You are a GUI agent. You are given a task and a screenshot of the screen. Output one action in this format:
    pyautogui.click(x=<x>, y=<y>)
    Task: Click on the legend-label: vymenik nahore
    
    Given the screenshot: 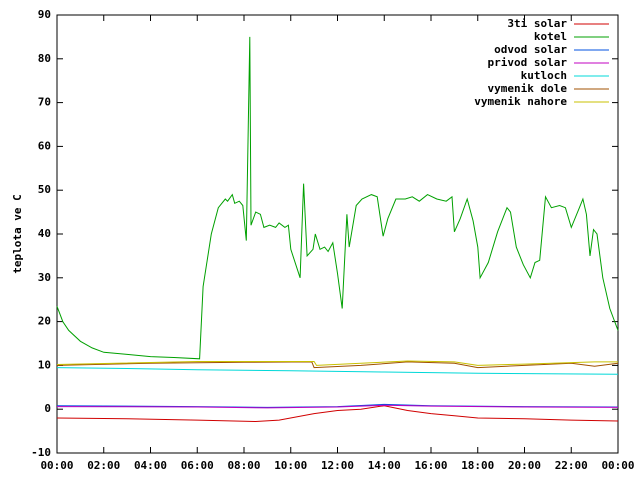 What is the action you would take?
    pyautogui.click(x=520, y=101)
    